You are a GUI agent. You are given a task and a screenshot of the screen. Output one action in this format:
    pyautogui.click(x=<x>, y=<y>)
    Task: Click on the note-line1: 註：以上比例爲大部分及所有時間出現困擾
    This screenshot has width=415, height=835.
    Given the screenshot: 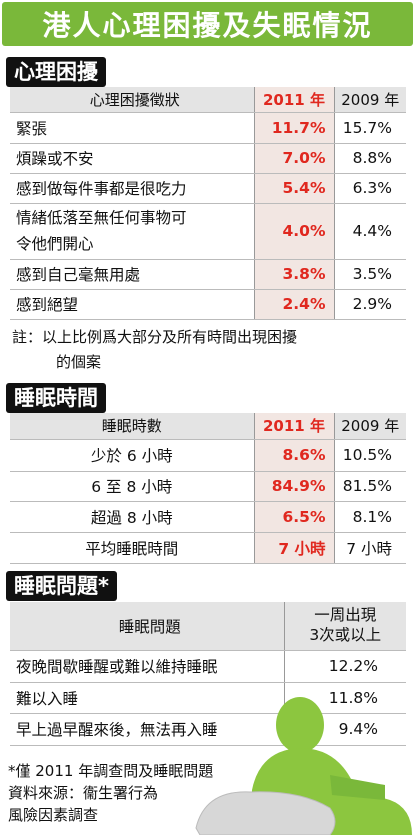 What is the action you would take?
    pyautogui.click(x=155, y=337)
    